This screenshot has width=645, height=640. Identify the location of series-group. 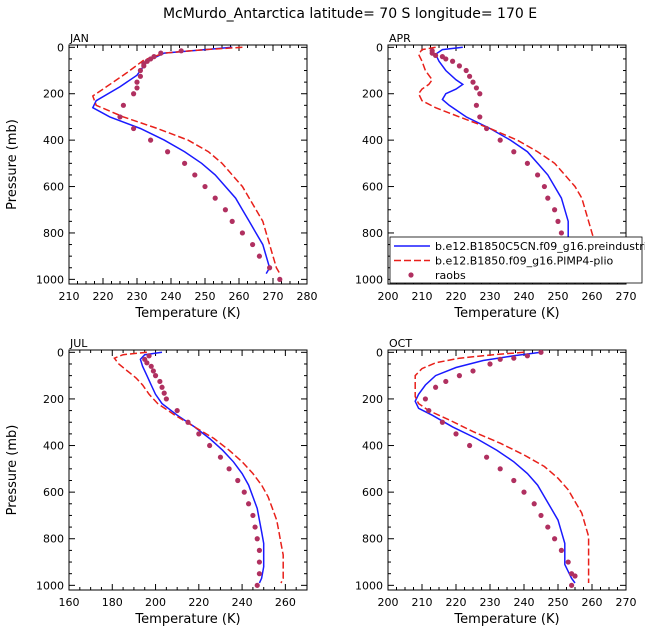
(502, 469).